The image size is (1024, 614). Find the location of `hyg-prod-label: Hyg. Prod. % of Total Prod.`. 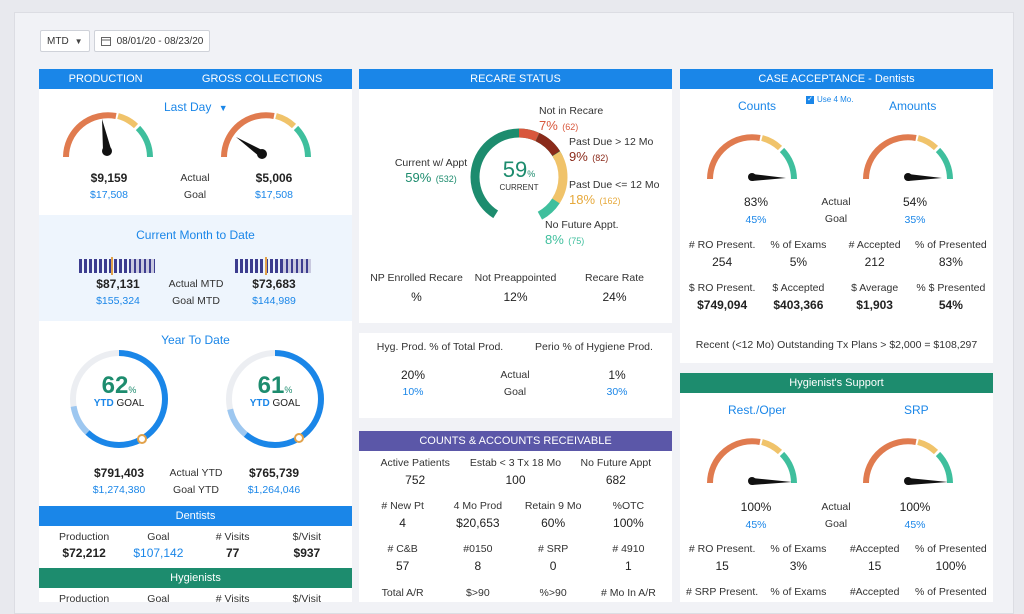

hyg-prod-label: Hyg. Prod. % of Total Prod. is located at coordinates (440, 347).